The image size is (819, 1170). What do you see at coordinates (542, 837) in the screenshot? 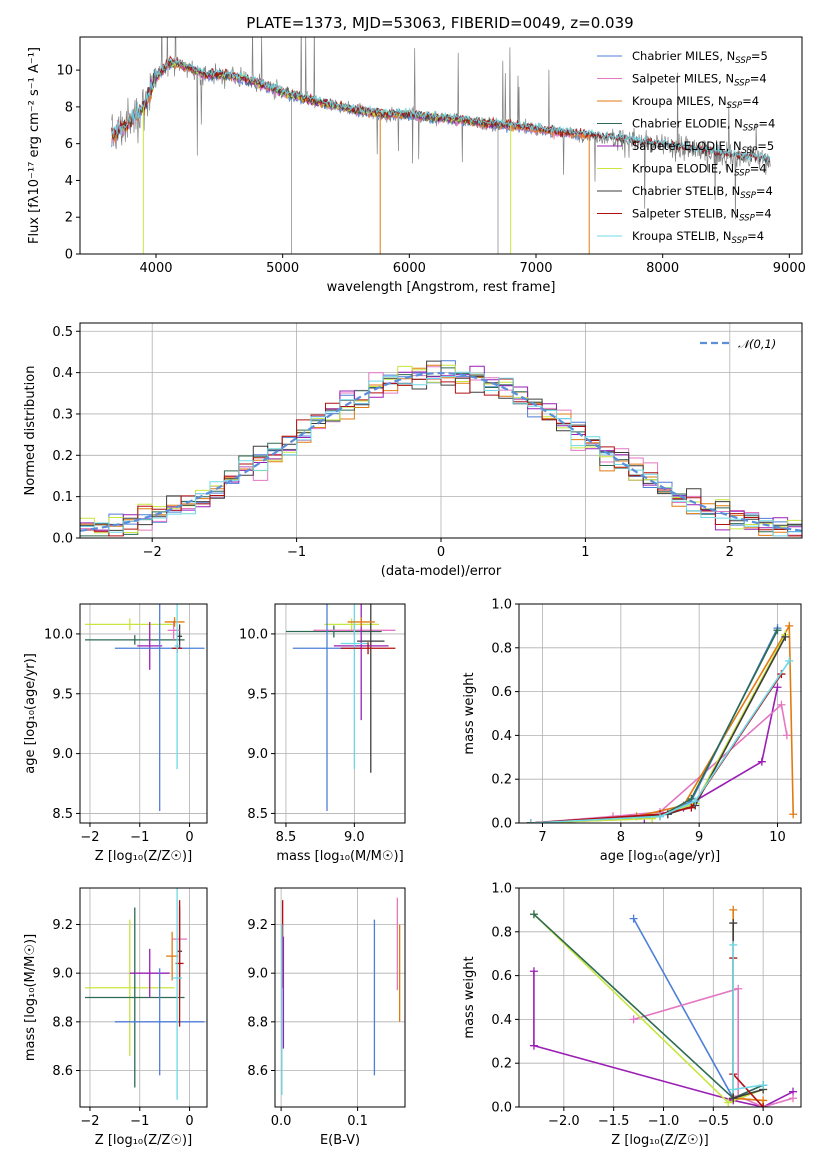
I see `age-weight-xtick-label: 7` at bounding box center [542, 837].